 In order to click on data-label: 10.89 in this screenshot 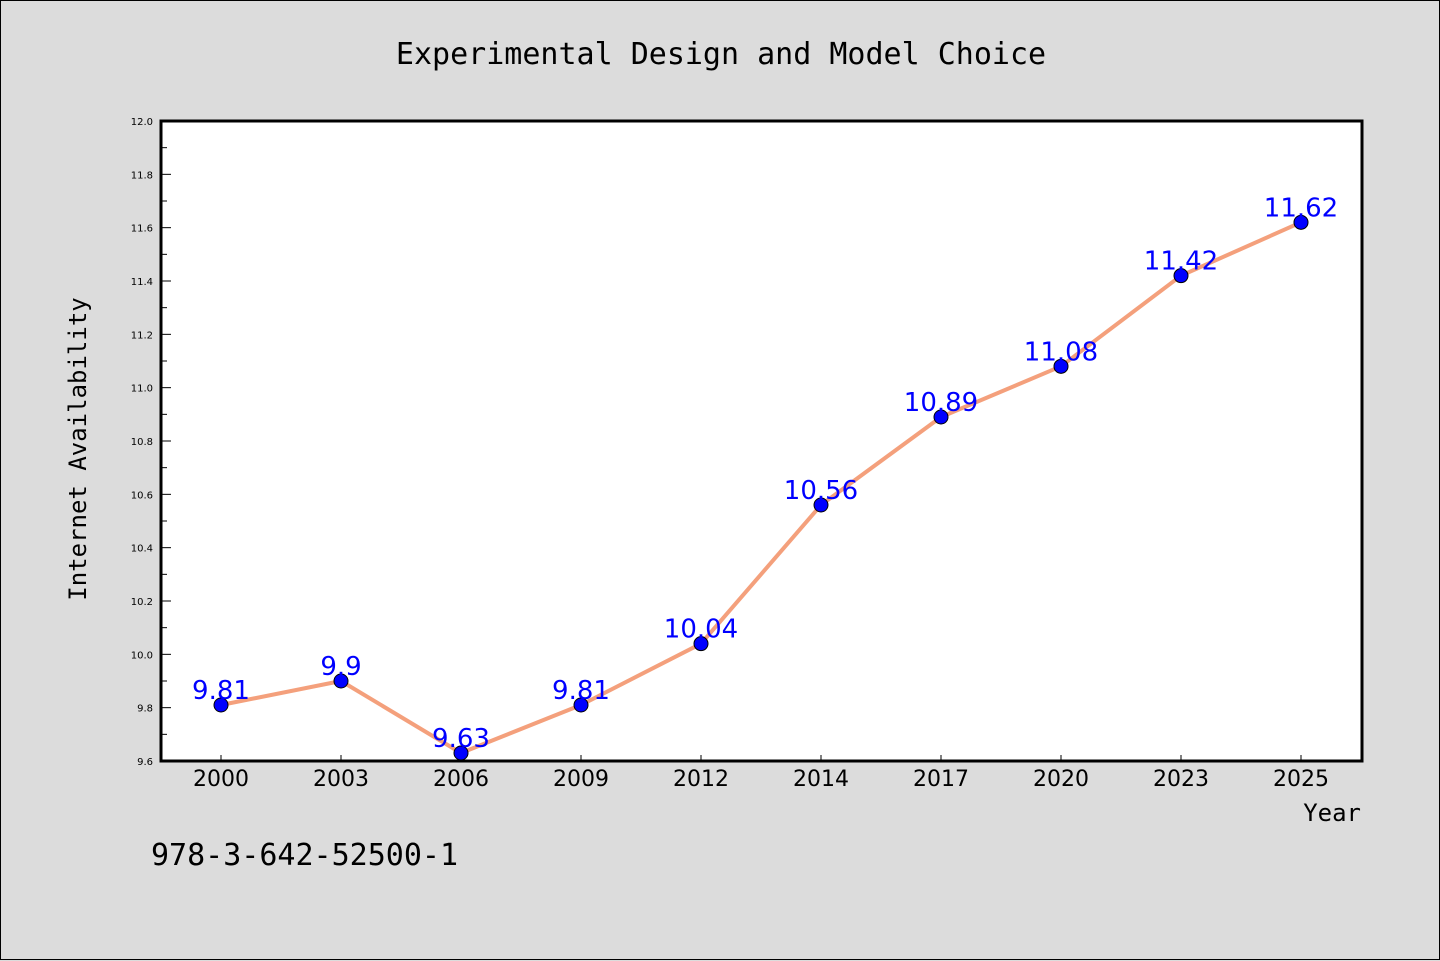, I will do `click(941, 403)`.